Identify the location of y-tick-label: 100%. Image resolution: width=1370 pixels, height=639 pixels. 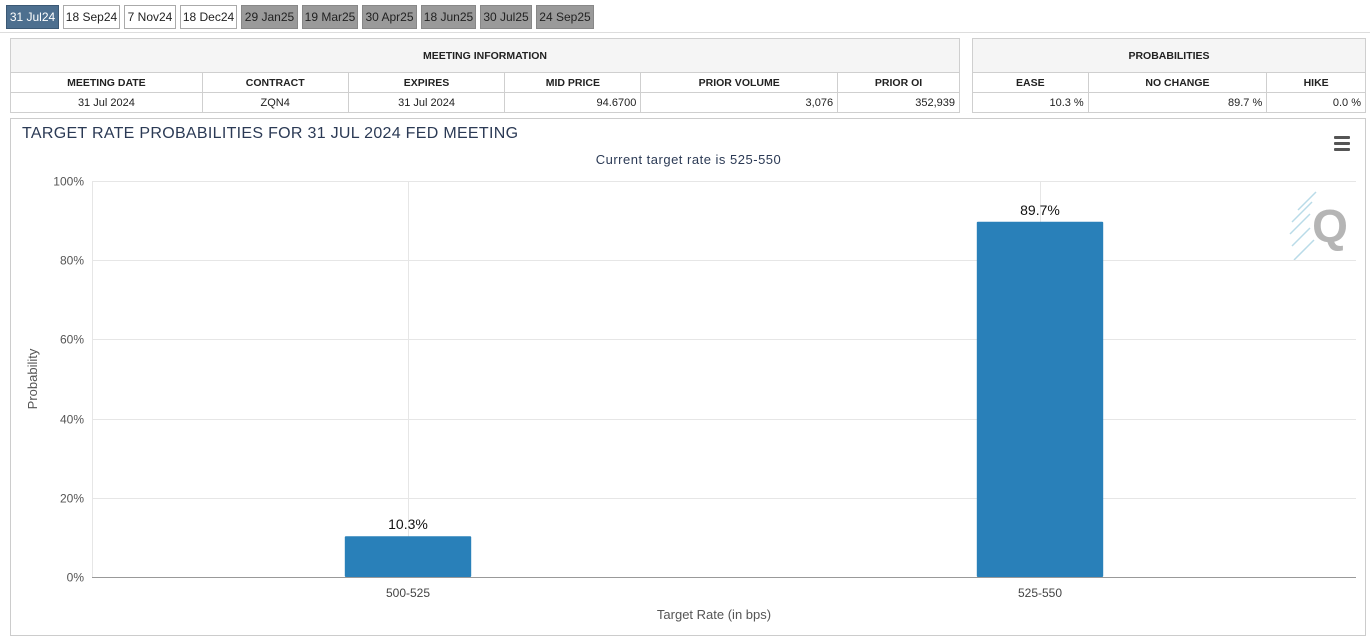
(68, 182).